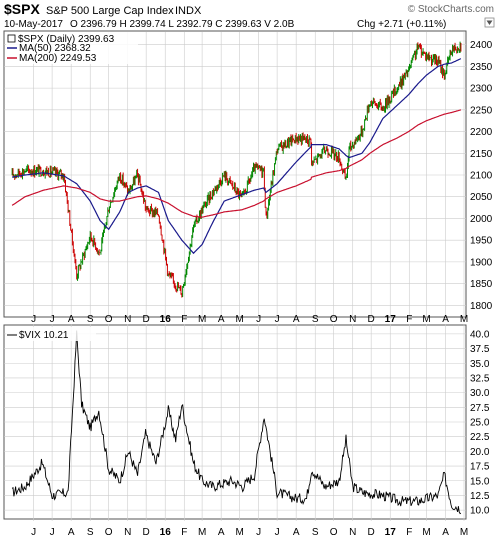 The height and width of the screenshot is (541, 499). I want to click on date-label: 10-May-2017, so click(33, 24).